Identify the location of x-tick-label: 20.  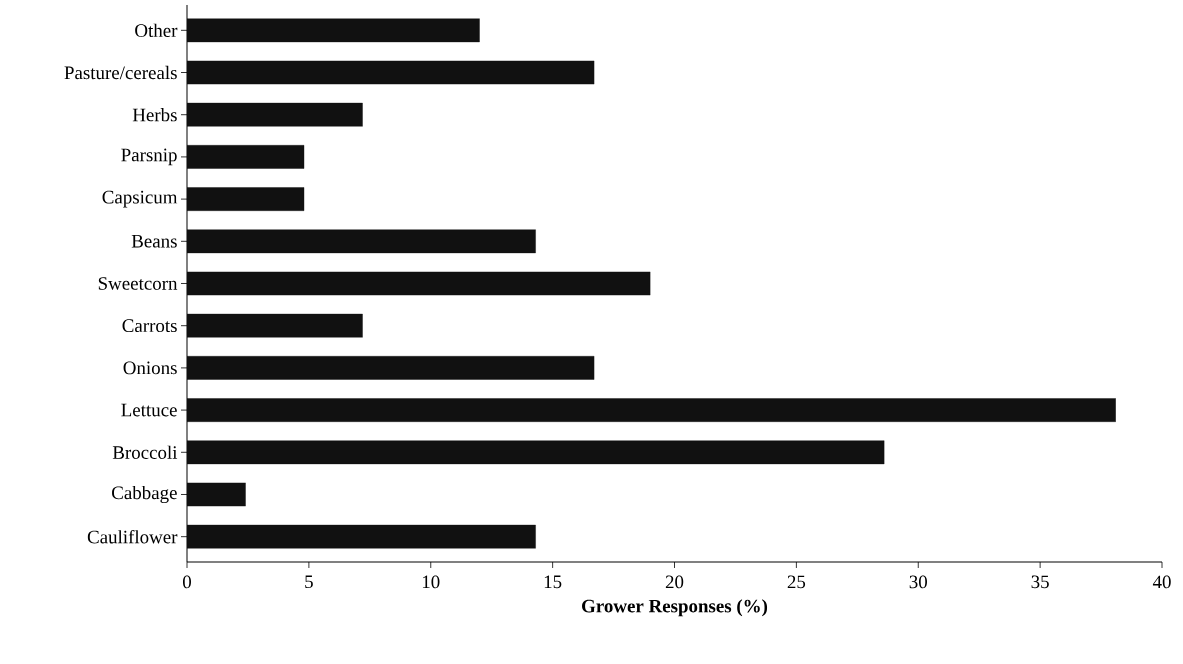
(674, 582).